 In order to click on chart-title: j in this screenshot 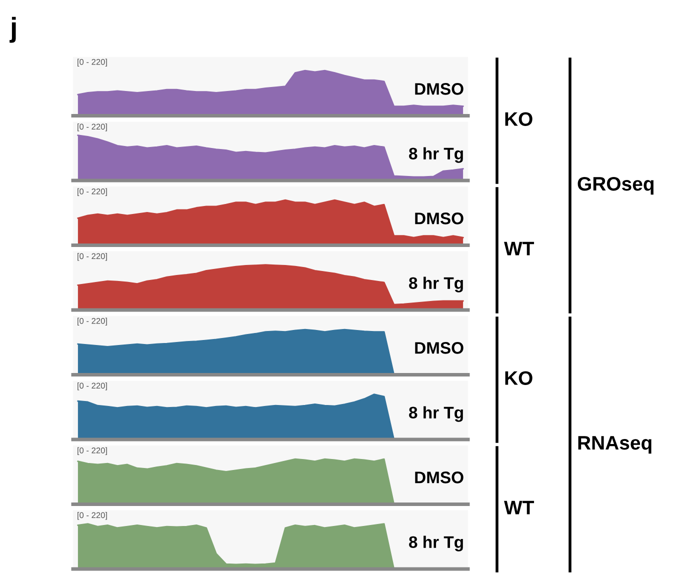, I will do `click(13, 29)`.